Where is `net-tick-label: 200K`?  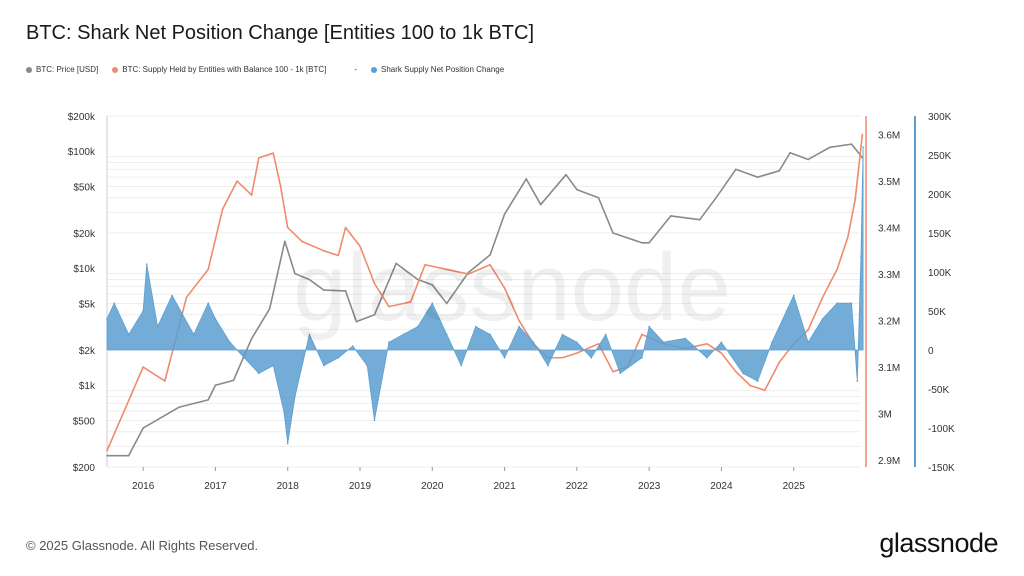 net-tick-label: 200K is located at coordinates (940, 195).